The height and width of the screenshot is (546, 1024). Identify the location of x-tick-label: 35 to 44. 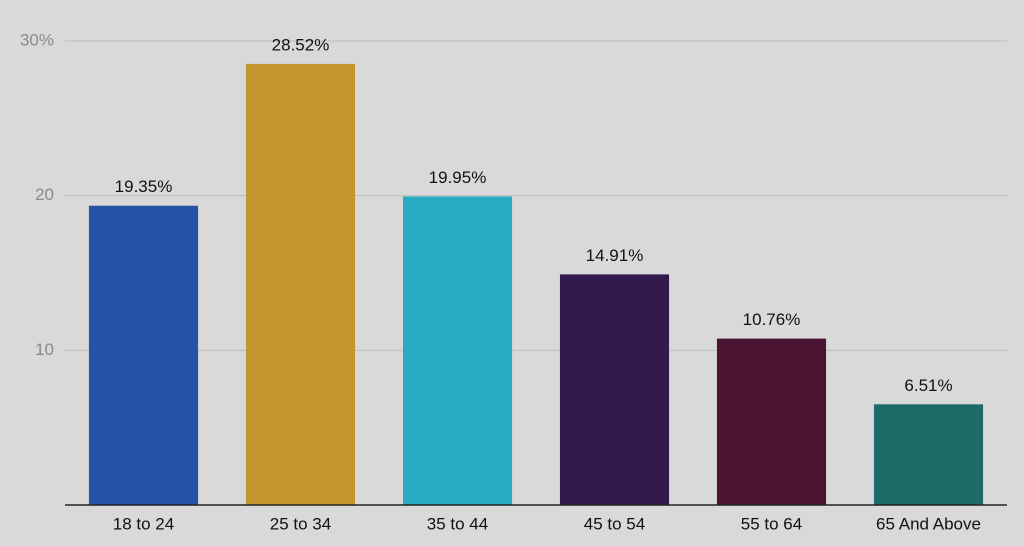
(457, 523).